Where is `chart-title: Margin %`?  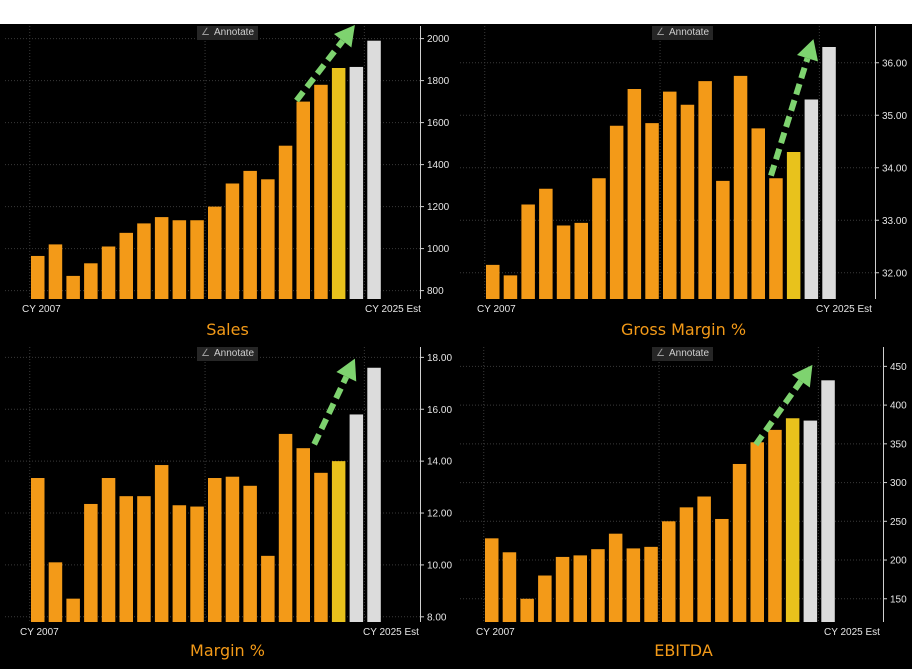 chart-title: Margin % is located at coordinates (227, 650).